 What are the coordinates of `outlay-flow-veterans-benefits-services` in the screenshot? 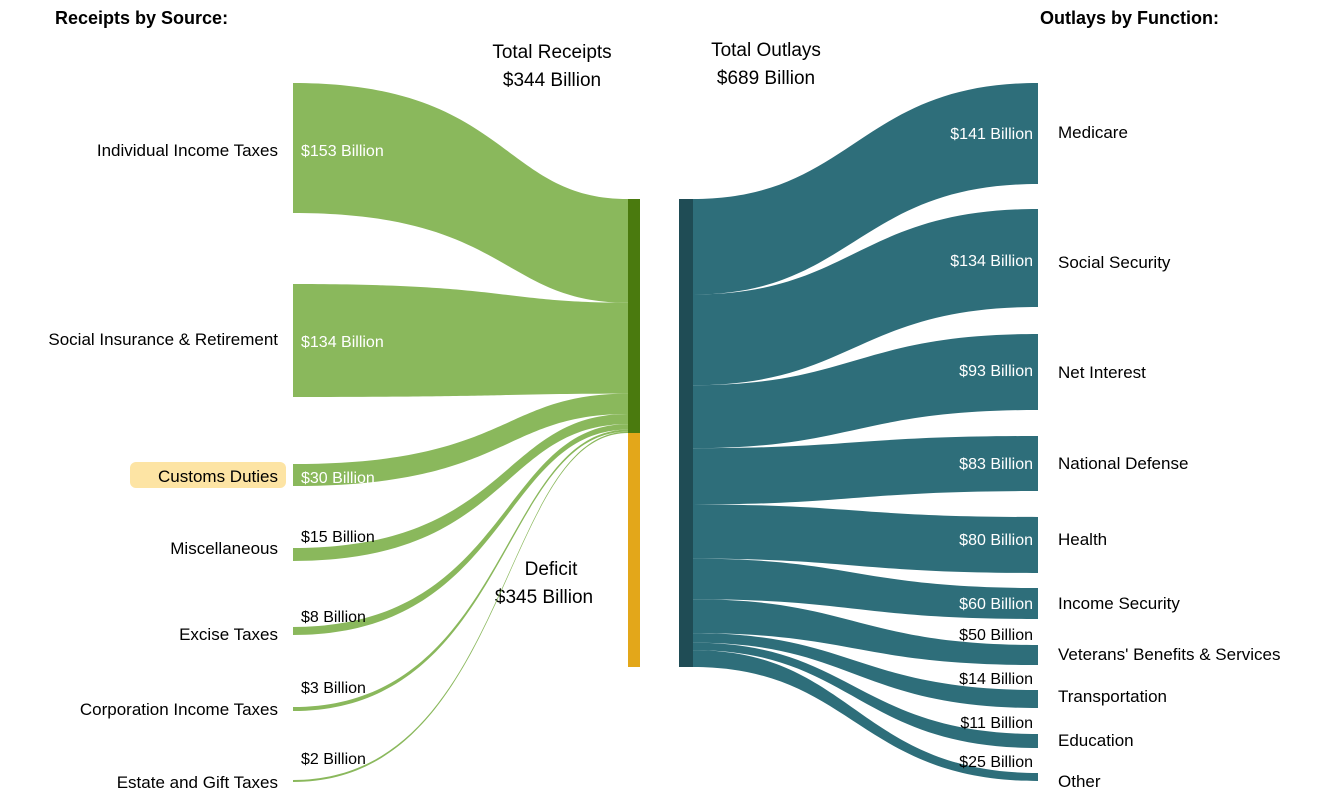 It's located at (865, 632).